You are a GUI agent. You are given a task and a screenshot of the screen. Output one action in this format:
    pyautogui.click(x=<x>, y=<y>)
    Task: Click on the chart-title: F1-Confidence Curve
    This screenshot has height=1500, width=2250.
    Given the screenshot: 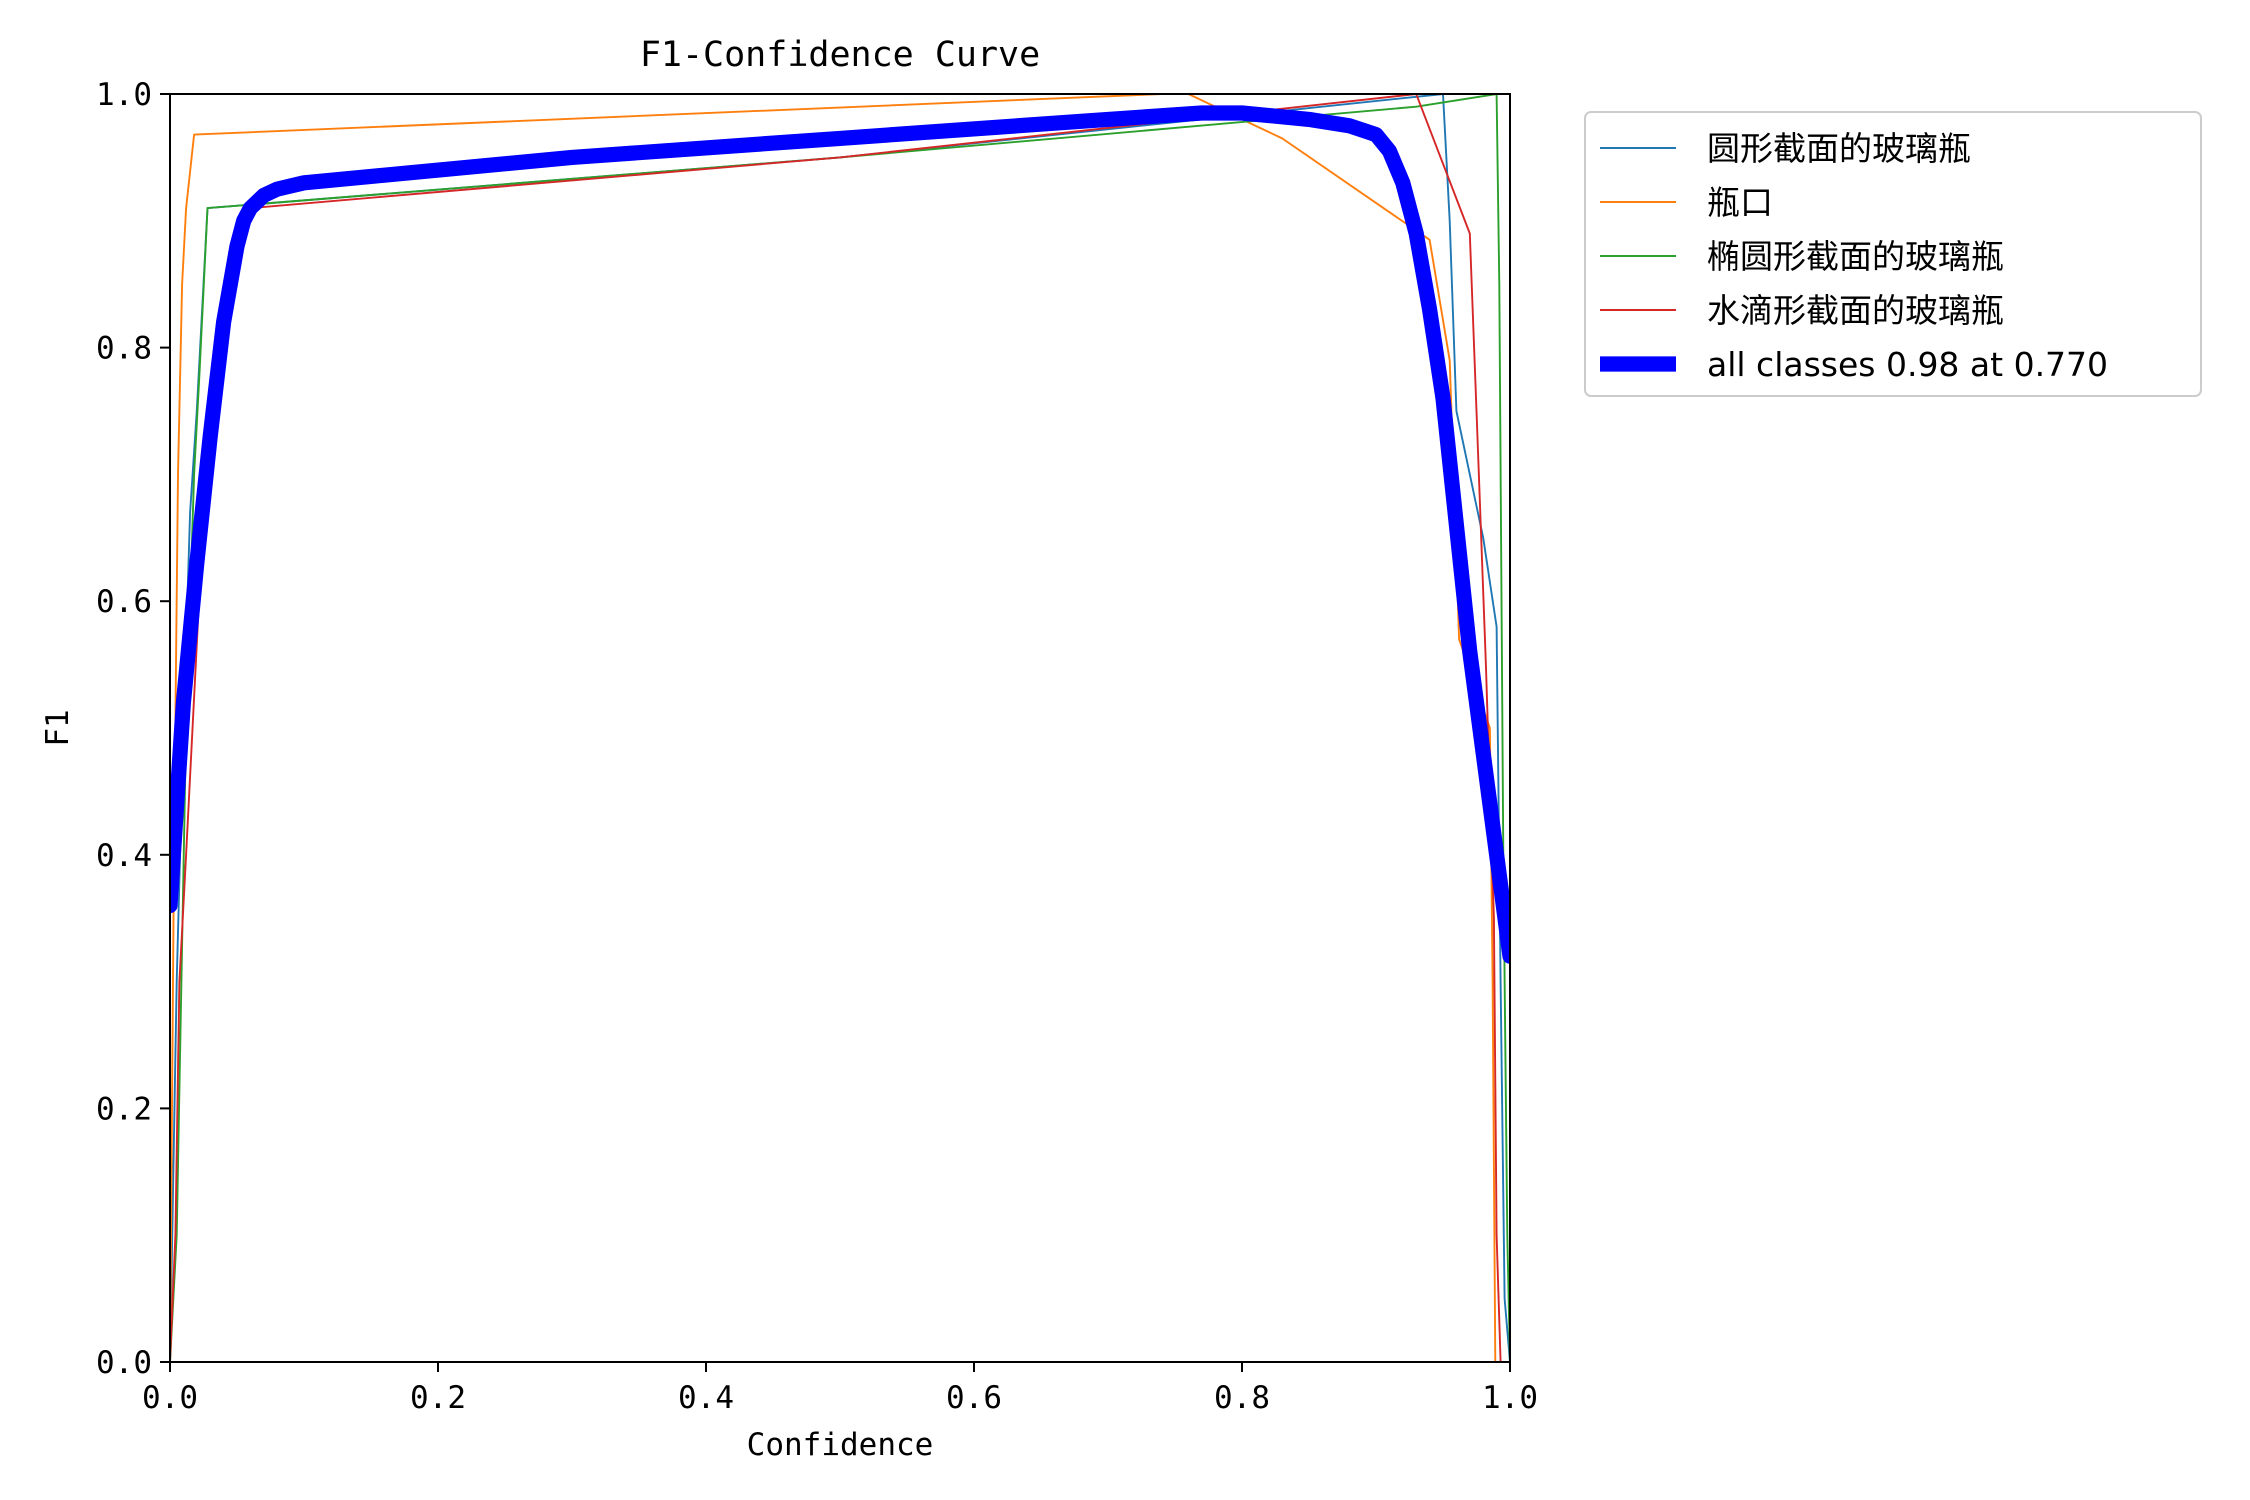 What is the action you would take?
    pyautogui.click(x=840, y=55)
    